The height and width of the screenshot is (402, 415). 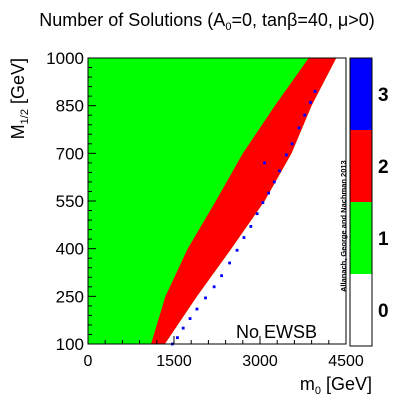 What do you see at coordinates (70, 296) in the screenshot?
I see `y-tick-label: 250` at bounding box center [70, 296].